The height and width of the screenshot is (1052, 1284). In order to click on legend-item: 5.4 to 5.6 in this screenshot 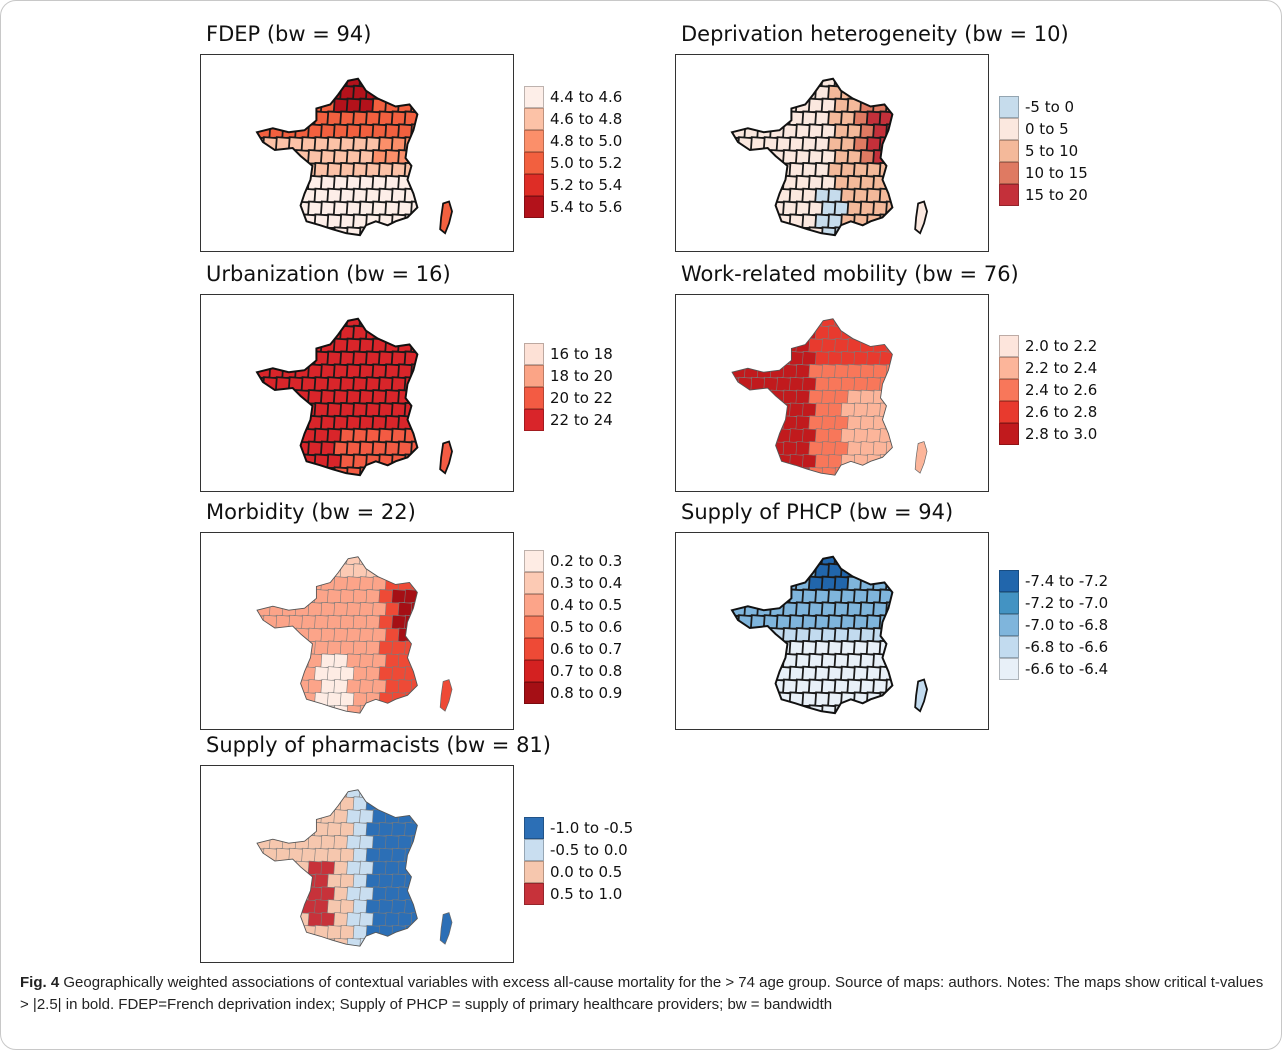, I will do `click(573, 207)`.